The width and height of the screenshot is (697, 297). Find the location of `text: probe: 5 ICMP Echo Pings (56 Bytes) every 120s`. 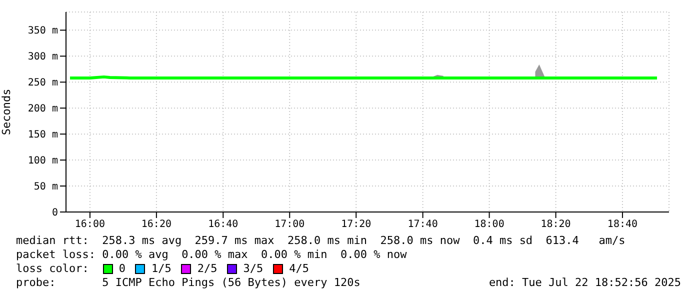

text: probe: 5 ICMP Echo Pings (56 Bytes) every 120s is located at coordinates (188, 283).